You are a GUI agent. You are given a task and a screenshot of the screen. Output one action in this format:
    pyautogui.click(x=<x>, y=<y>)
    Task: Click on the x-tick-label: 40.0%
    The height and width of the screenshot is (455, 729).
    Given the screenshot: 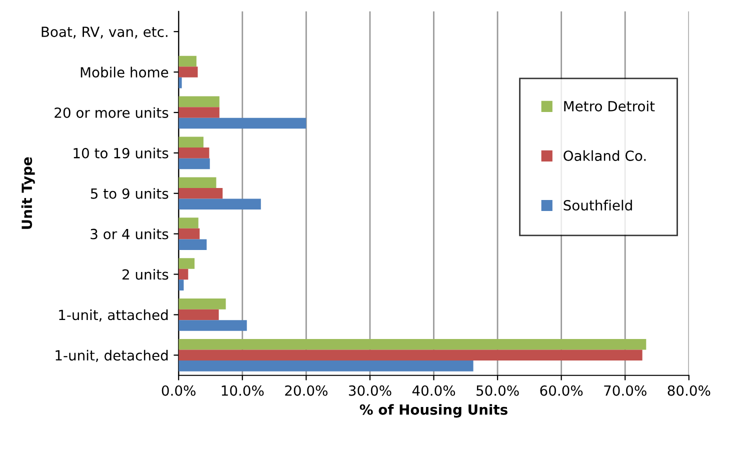 What is the action you would take?
    pyautogui.click(x=434, y=390)
    